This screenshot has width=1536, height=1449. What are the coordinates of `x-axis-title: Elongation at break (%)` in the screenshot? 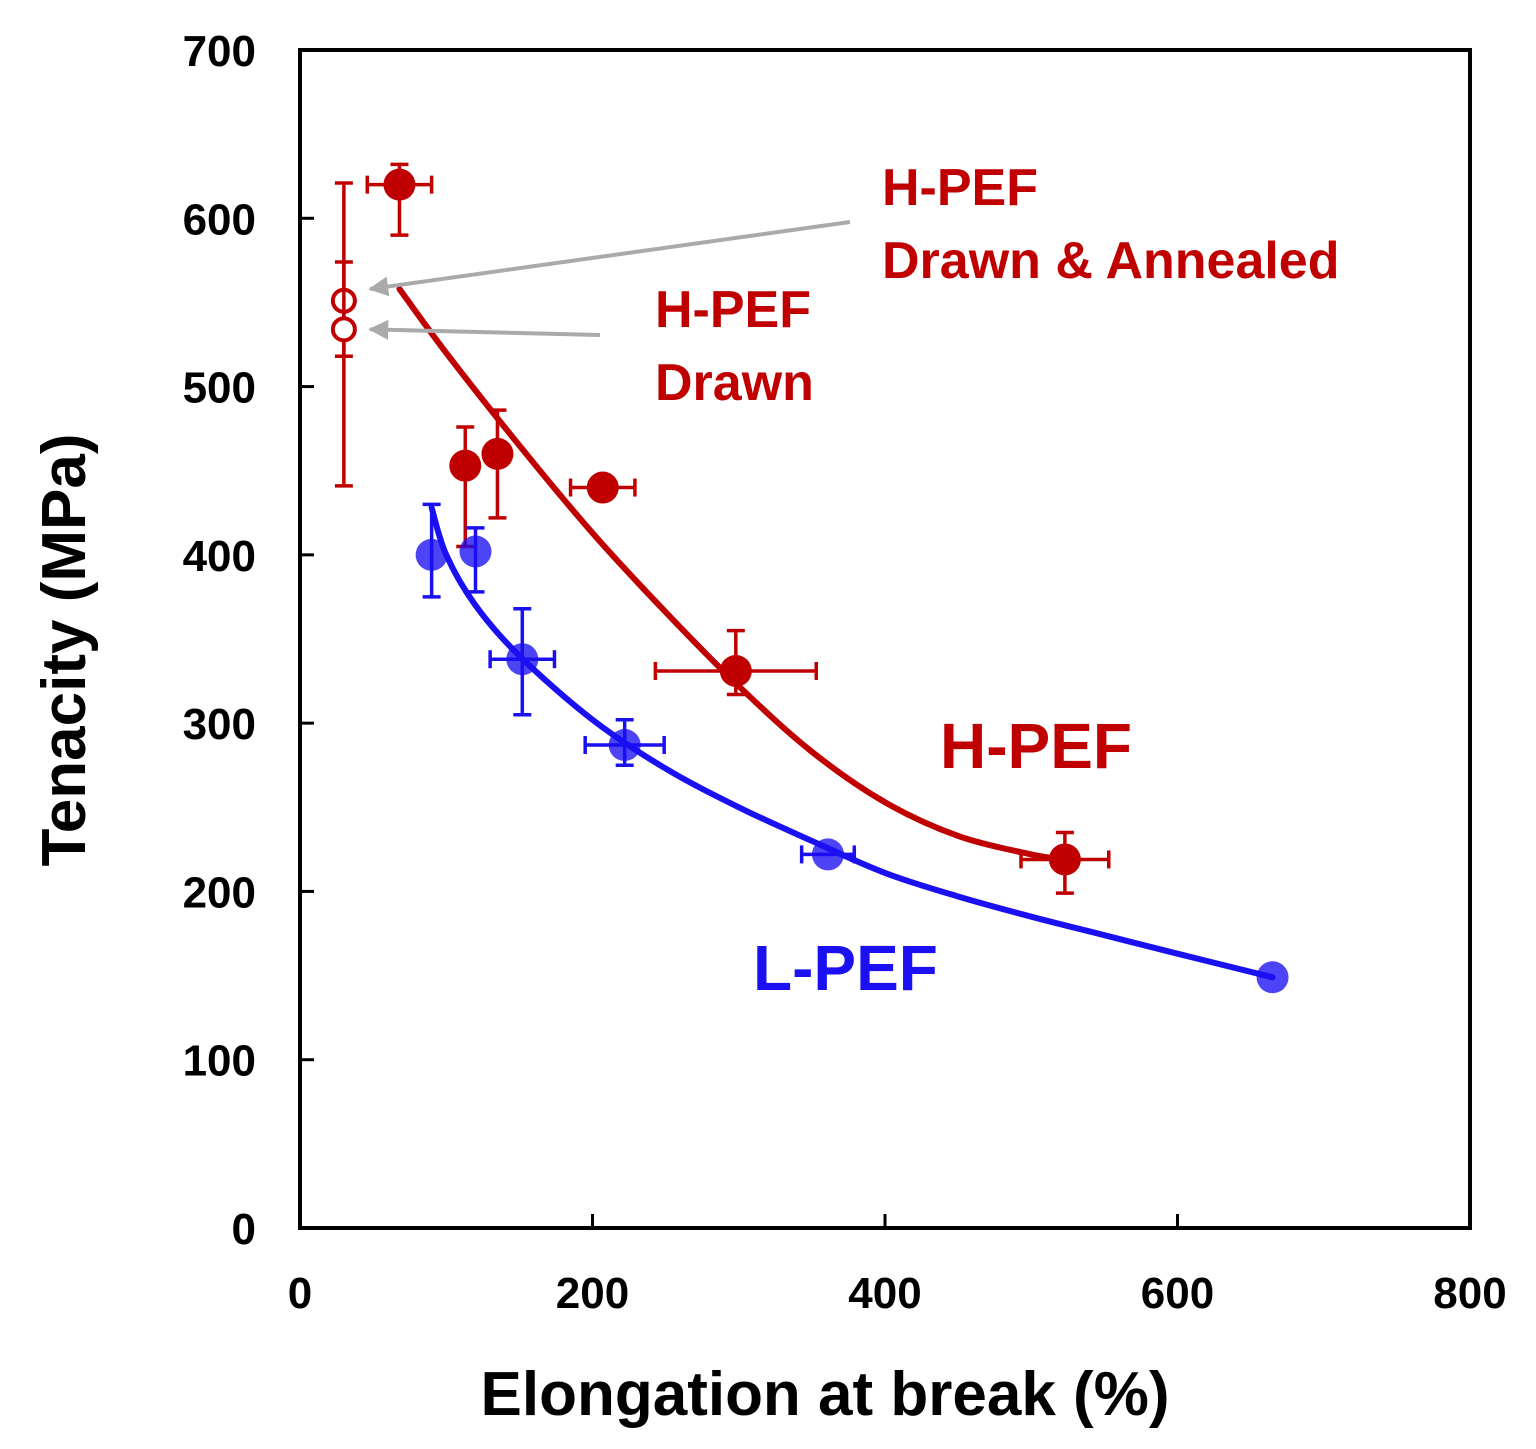 It's located at (825, 1394).